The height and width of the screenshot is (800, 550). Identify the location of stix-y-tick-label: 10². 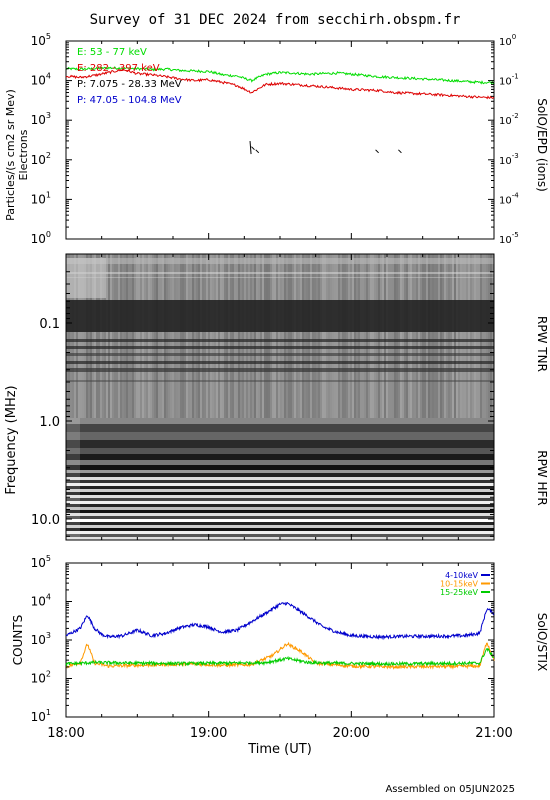
(41, 678).